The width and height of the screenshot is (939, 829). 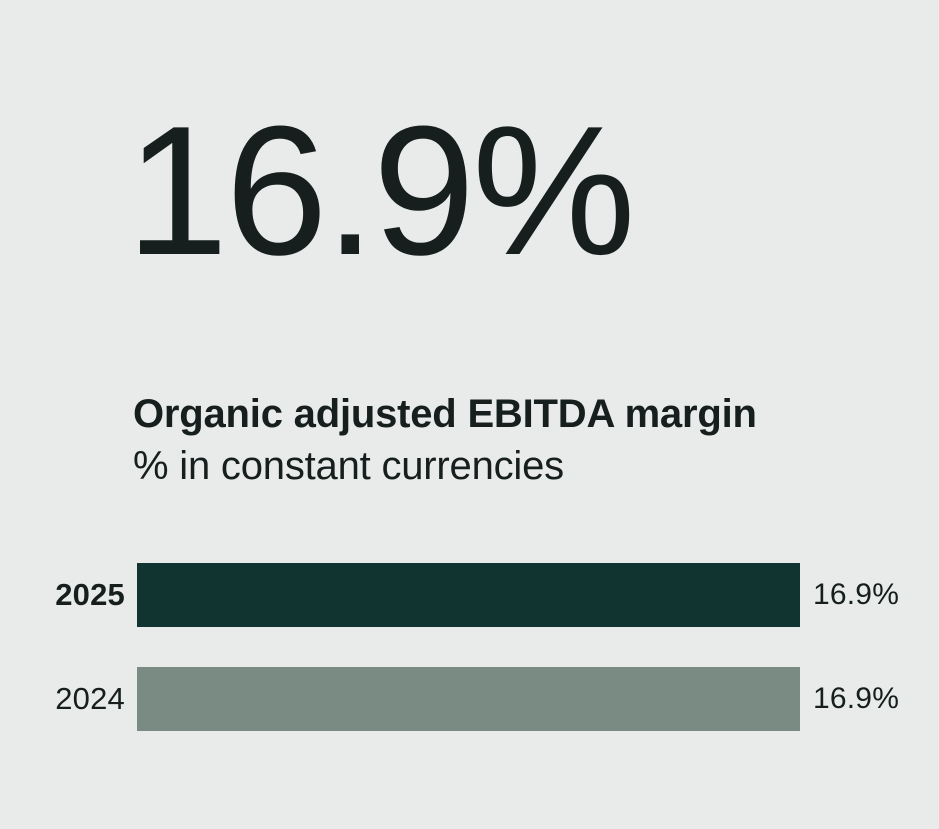 What do you see at coordinates (445, 414) in the screenshot?
I see `chart-title: Organic adjusted EBITDA margin` at bounding box center [445, 414].